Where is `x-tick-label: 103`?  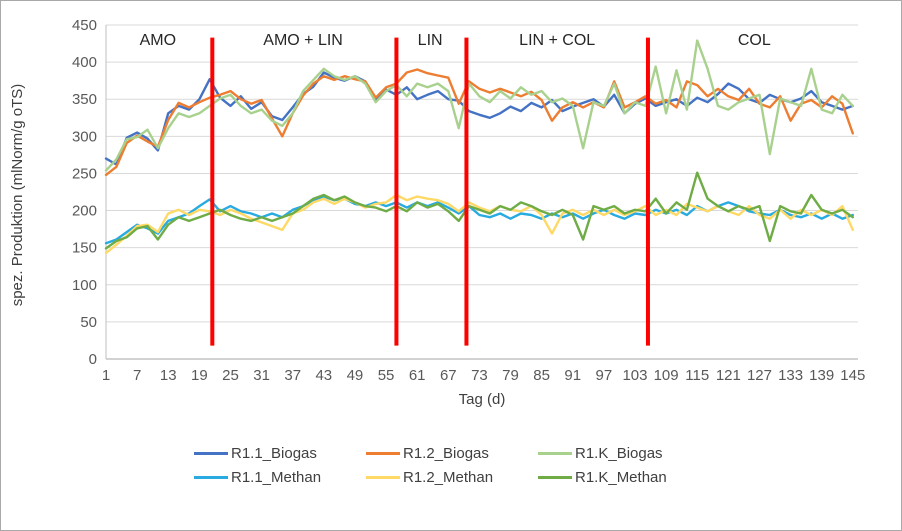 x-tick-label: 103 is located at coordinates (634, 375).